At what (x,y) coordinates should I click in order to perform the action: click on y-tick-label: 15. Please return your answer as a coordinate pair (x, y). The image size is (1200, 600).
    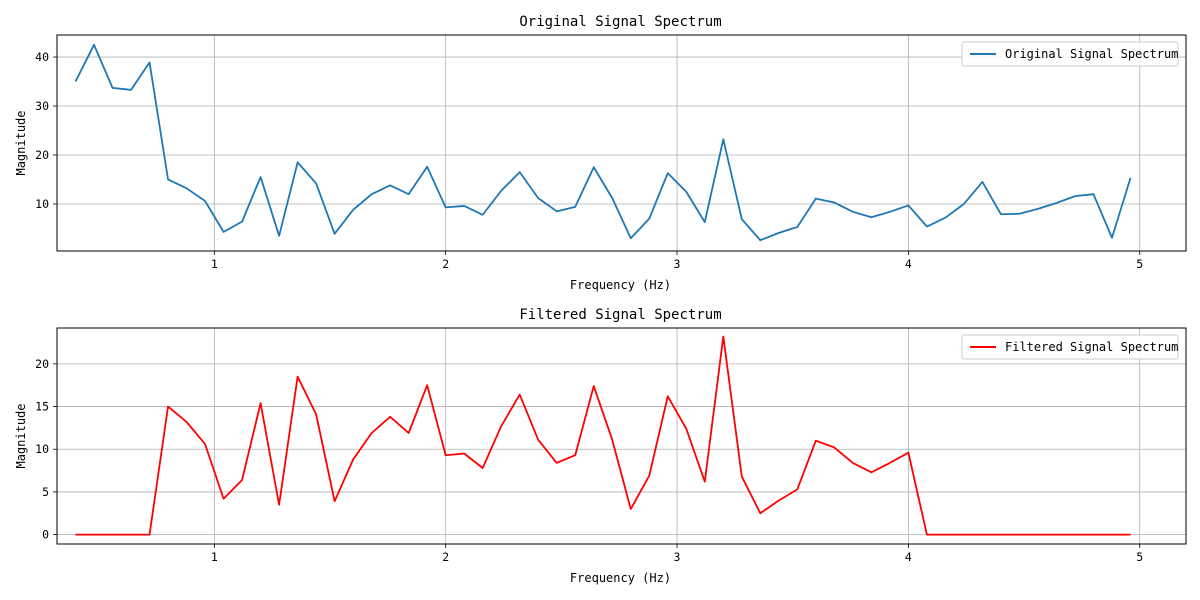
    Looking at the image, I should click on (42, 407).